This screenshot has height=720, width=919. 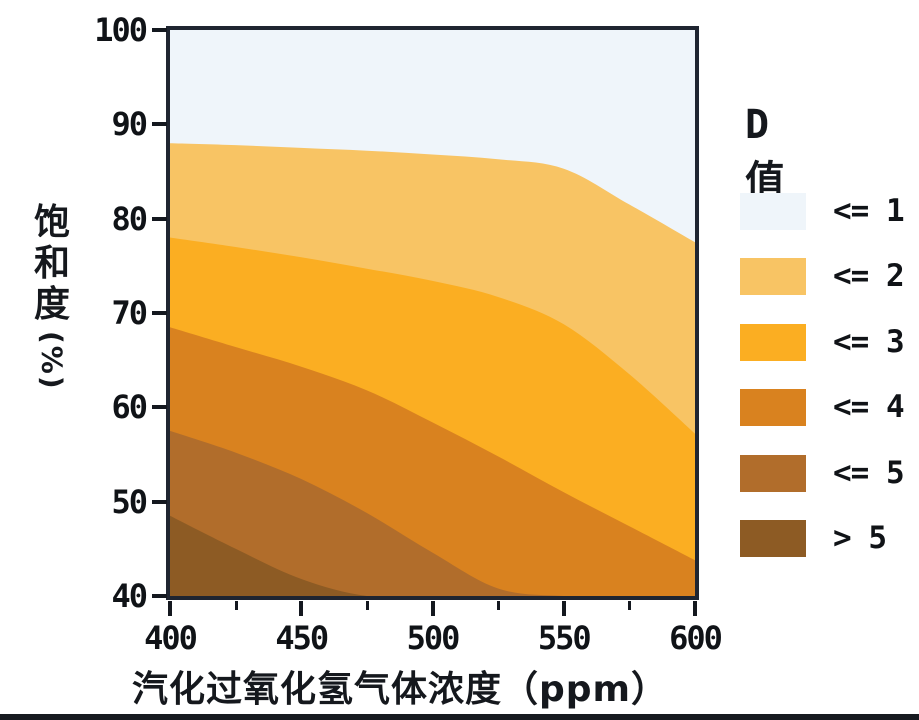 I want to click on x-tick-label: 550, so click(x=564, y=638).